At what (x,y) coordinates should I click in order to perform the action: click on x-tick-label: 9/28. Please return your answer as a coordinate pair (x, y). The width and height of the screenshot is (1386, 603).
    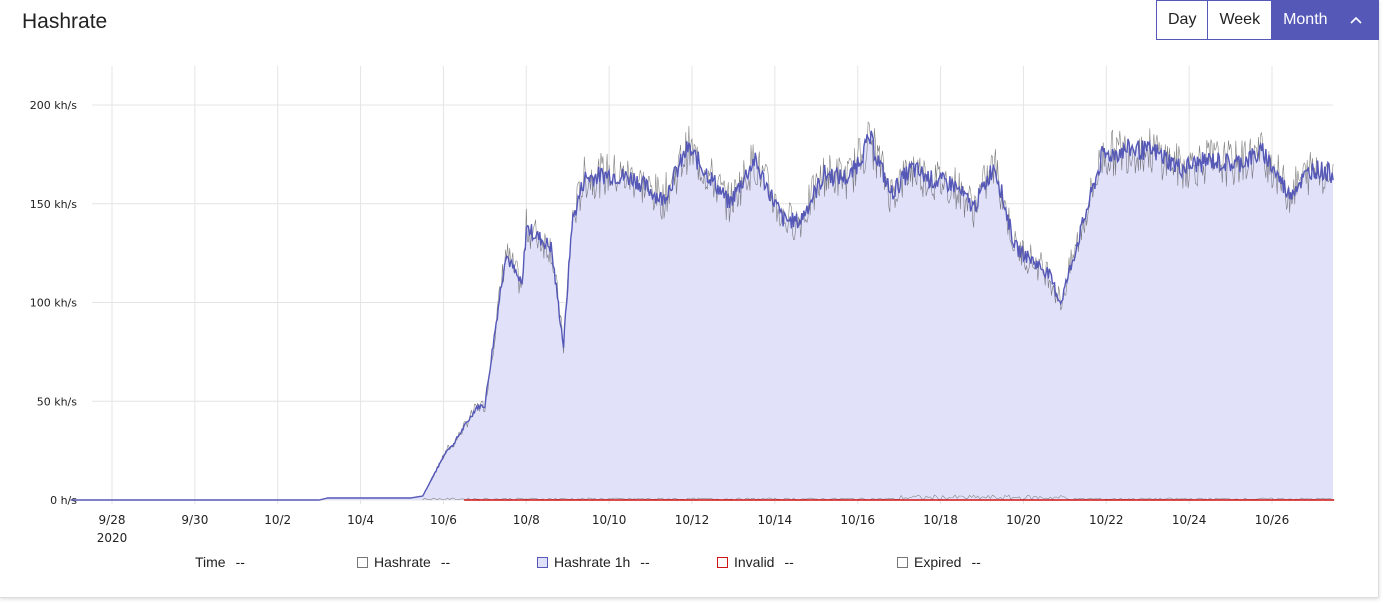
    Looking at the image, I should click on (112, 520).